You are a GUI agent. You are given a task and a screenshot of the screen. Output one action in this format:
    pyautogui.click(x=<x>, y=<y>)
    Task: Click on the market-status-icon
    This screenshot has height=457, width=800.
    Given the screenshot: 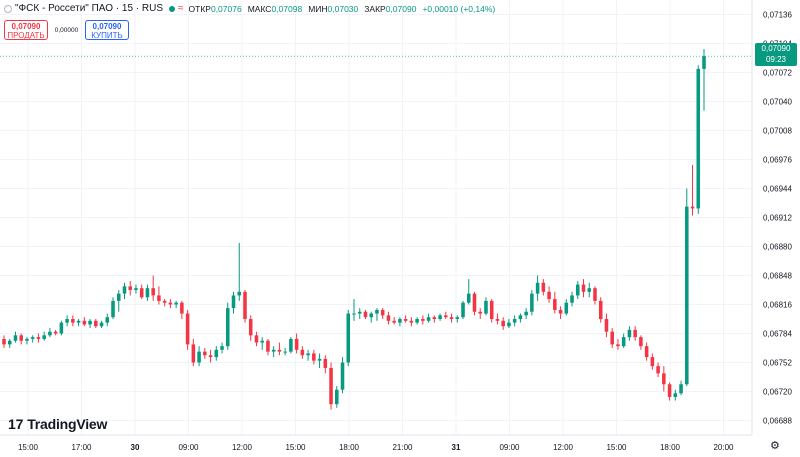 What is the action you would take?
    pyautogui.click(x=172, y=8)
    